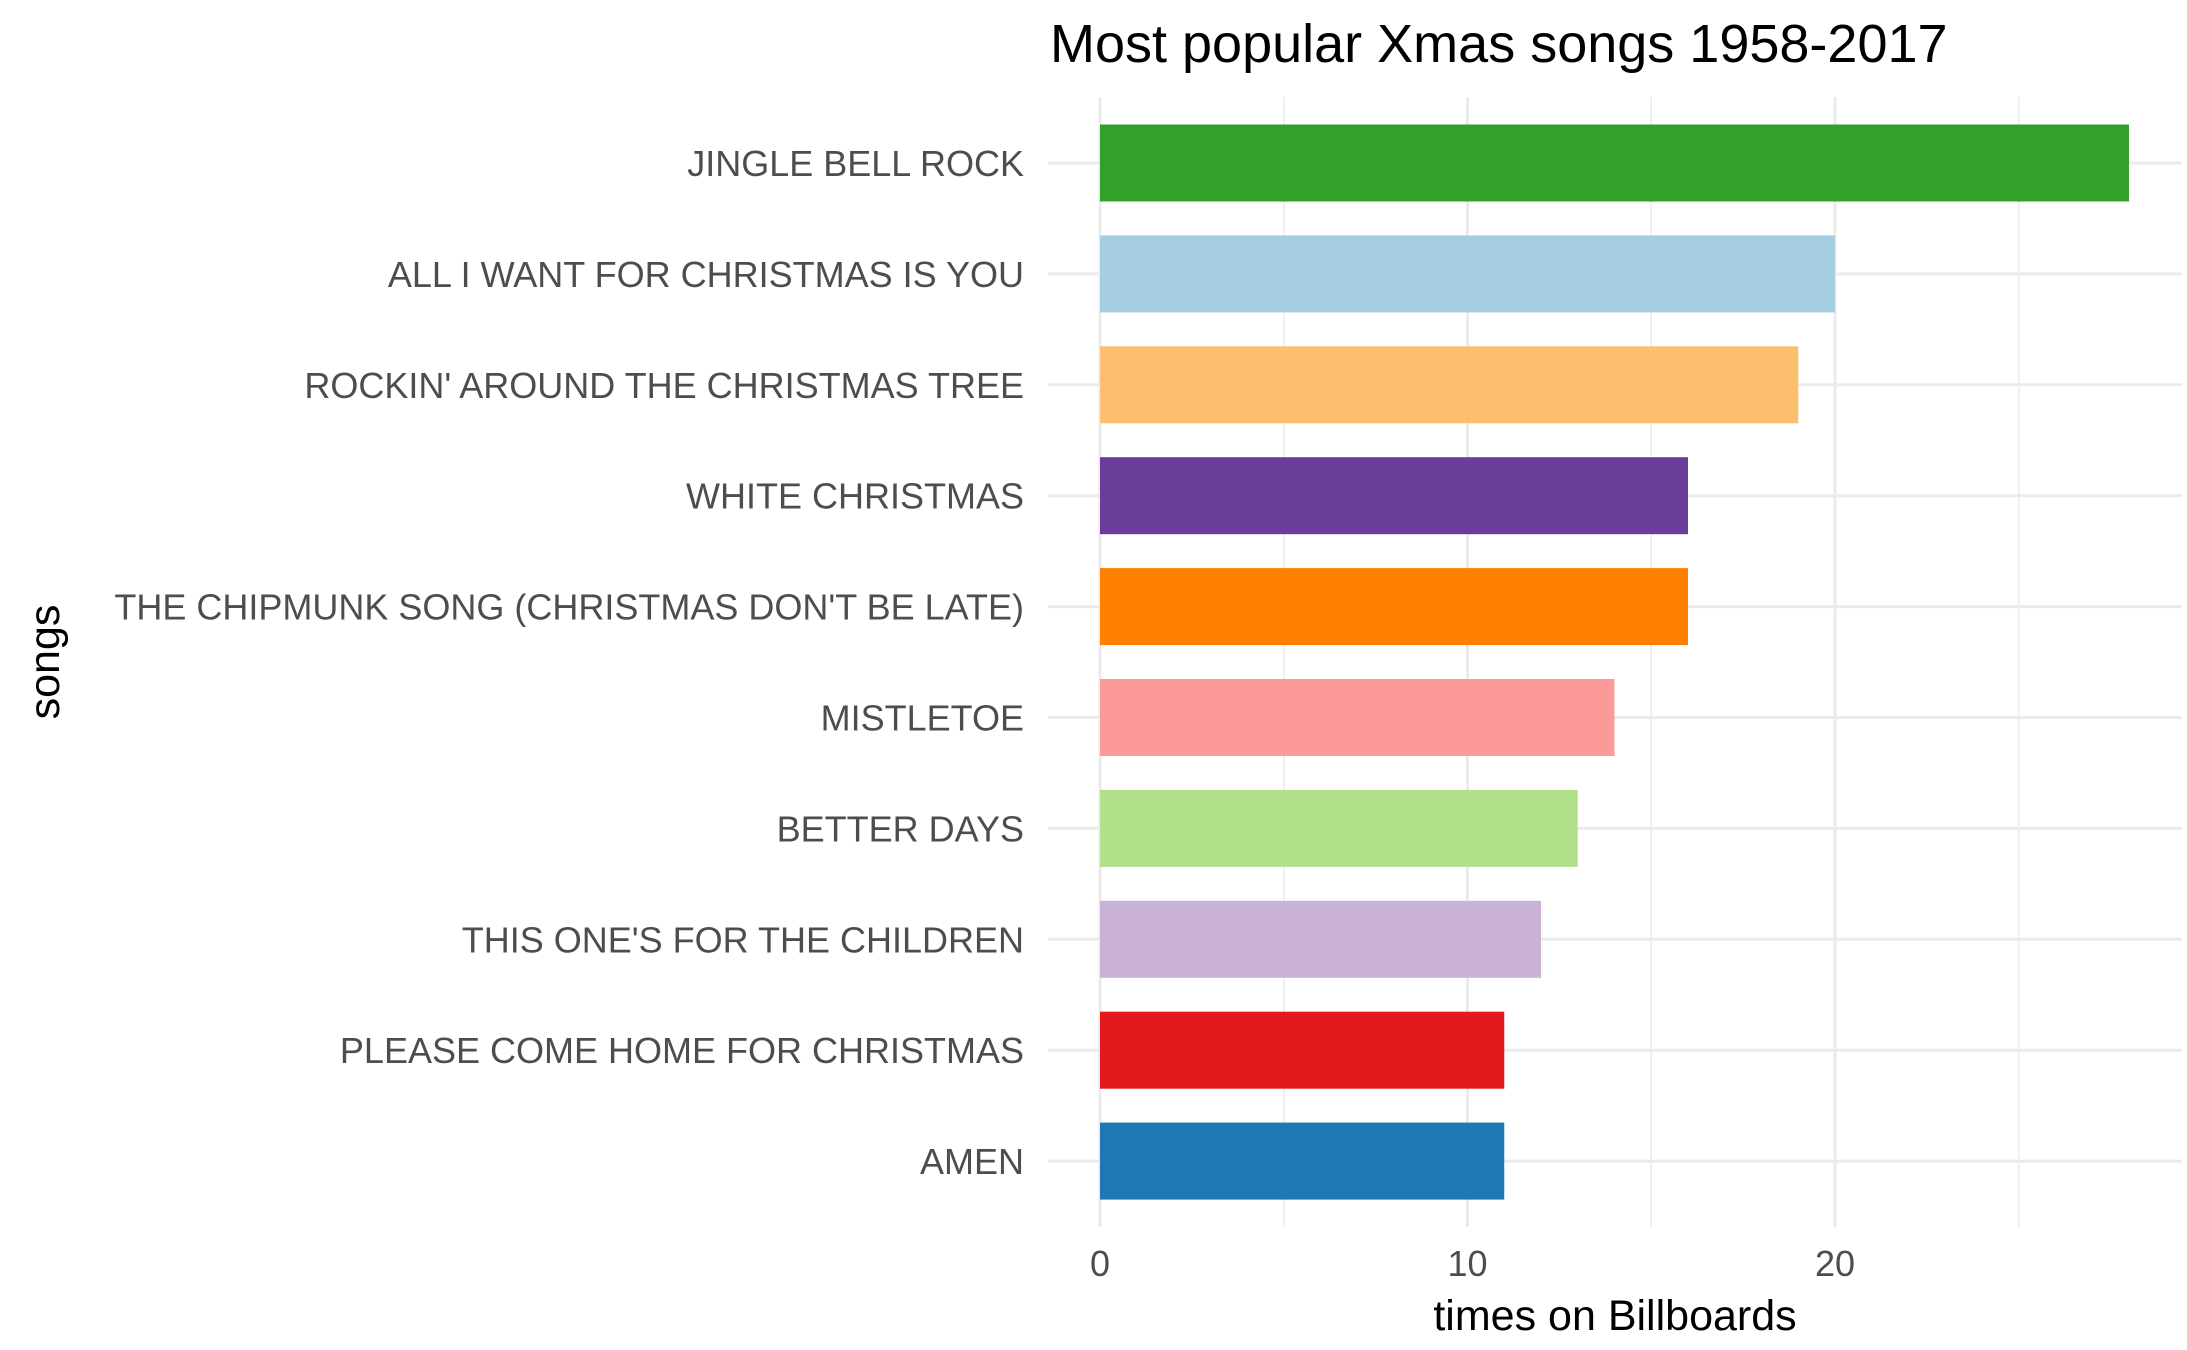 The width and height of the screenshot is (2187, 1350). What do you see at coordinates (1467, 1263) in the screenshot?
I see `x-tick-label: 10` at bounding box center [1467, 1263].